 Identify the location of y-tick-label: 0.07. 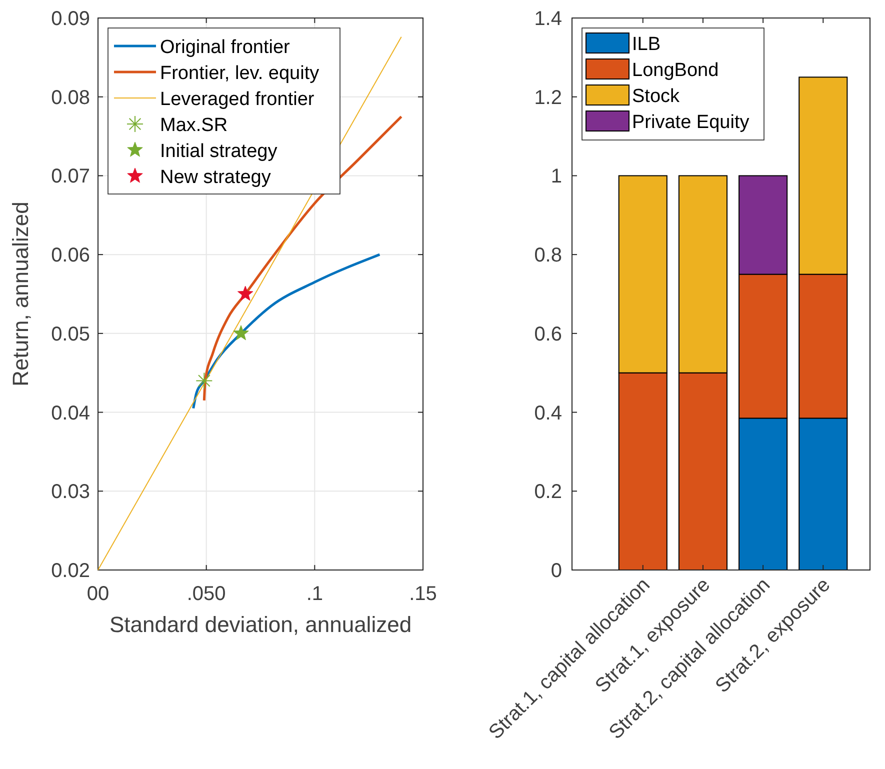
(70, 177).